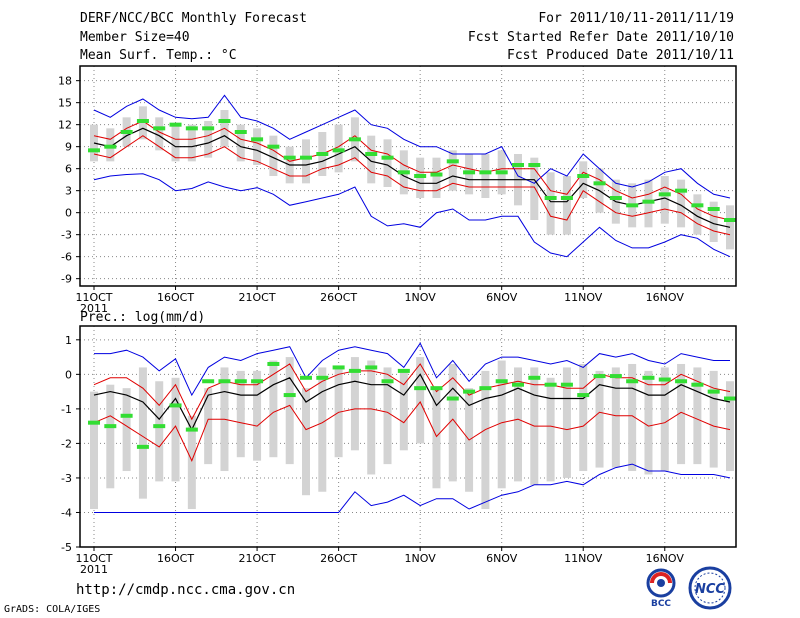  Describe the element at coordinates (193, 18) in the screenshot. I see `forecast-title: DERF/NCC/BCC Monthly Forecast` at that location.